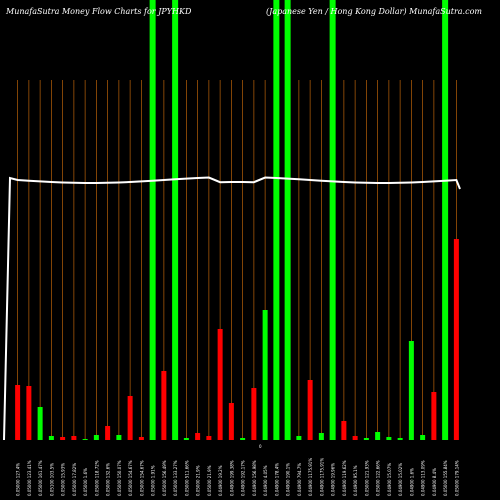 The width and height of the screenshot is (500, 500). I want to click on x-tick-label: 0.04900 156.98%, so click(254, 478).